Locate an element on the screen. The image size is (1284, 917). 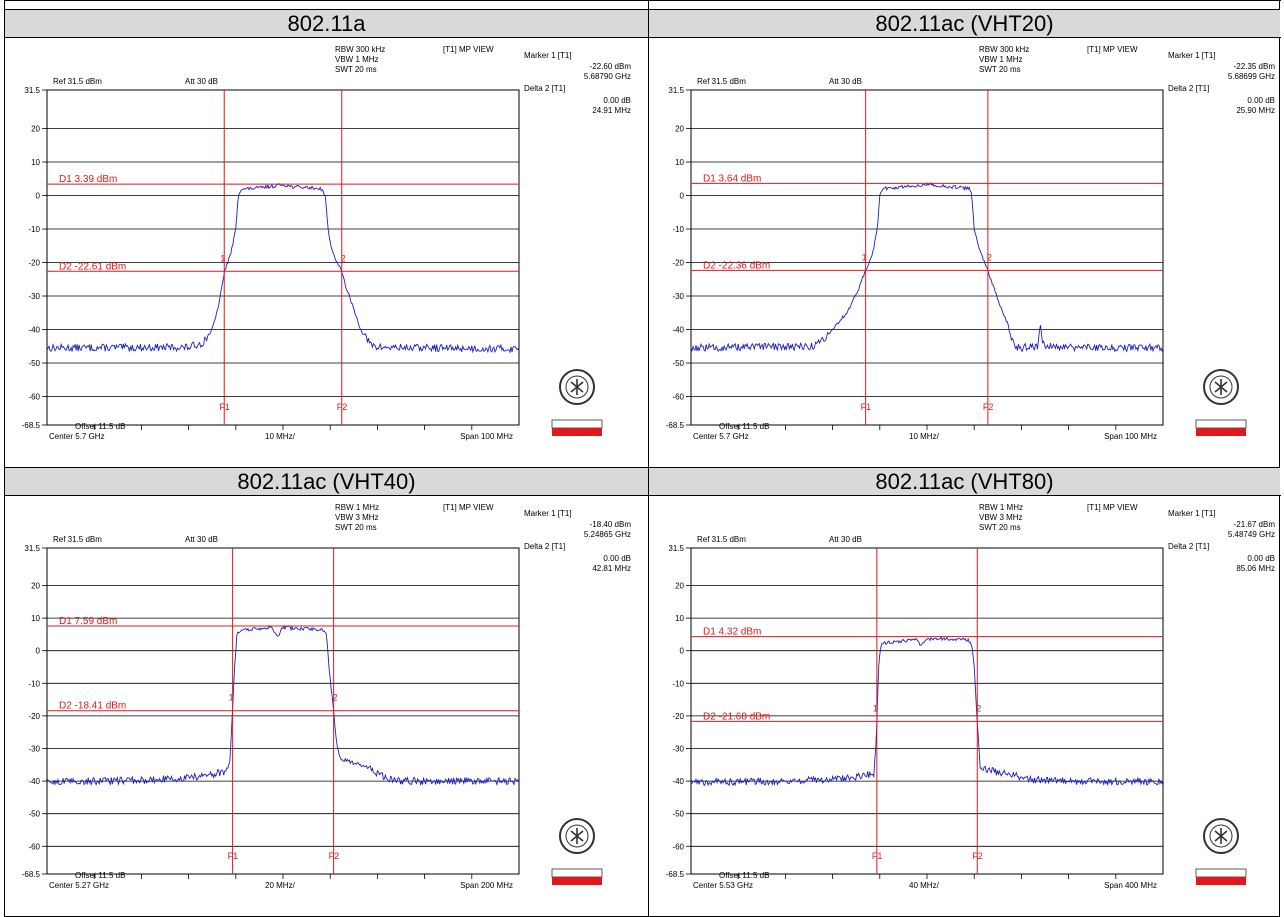
marker1-frequency: 5.68699 GHz is located at coordinates (1251, 76).